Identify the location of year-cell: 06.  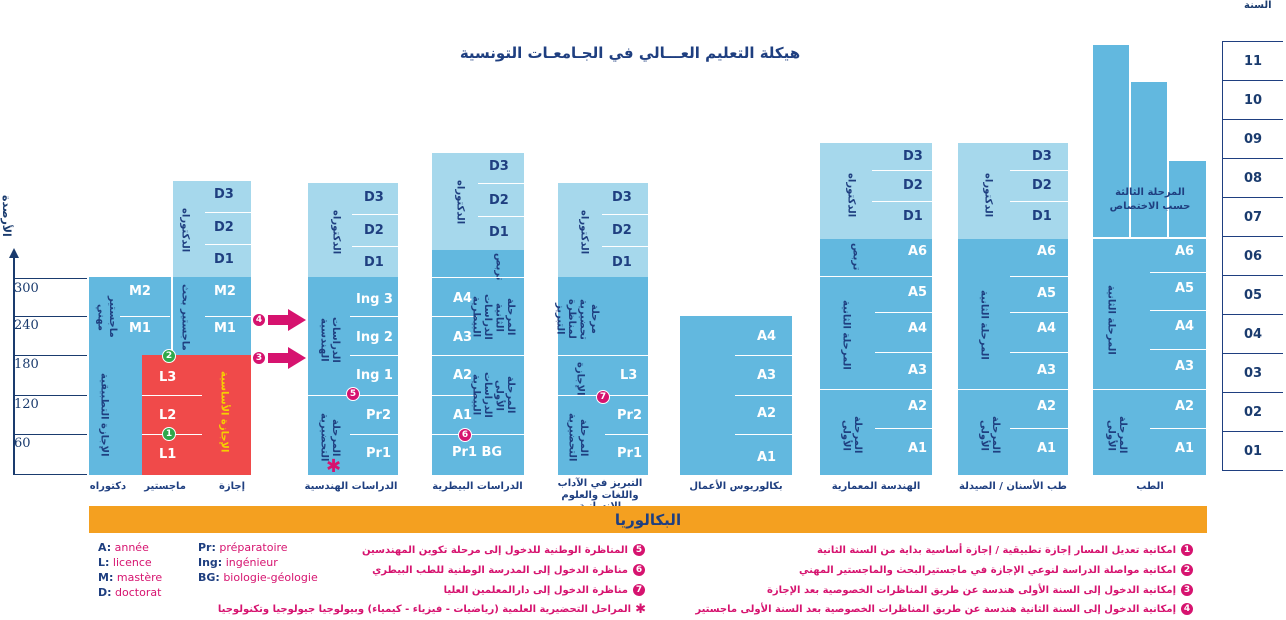
(1253, 255).